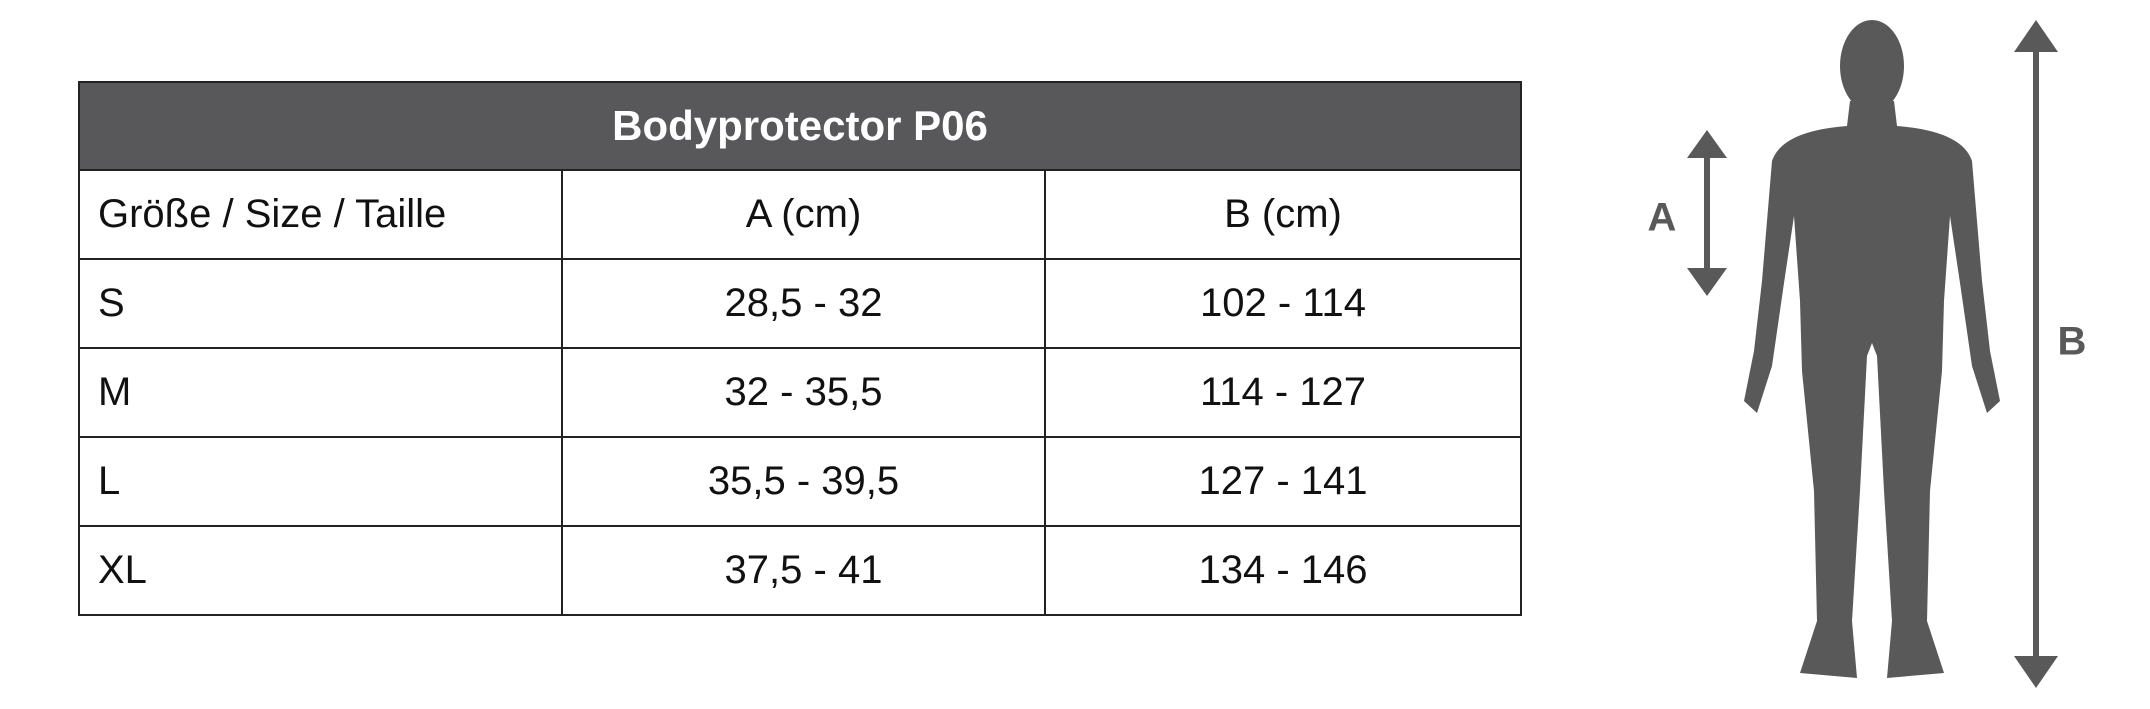  Describe the element at coordinates (803, 303) in the screenshot. I see `table-cell: 28,5 - 32` at that location.